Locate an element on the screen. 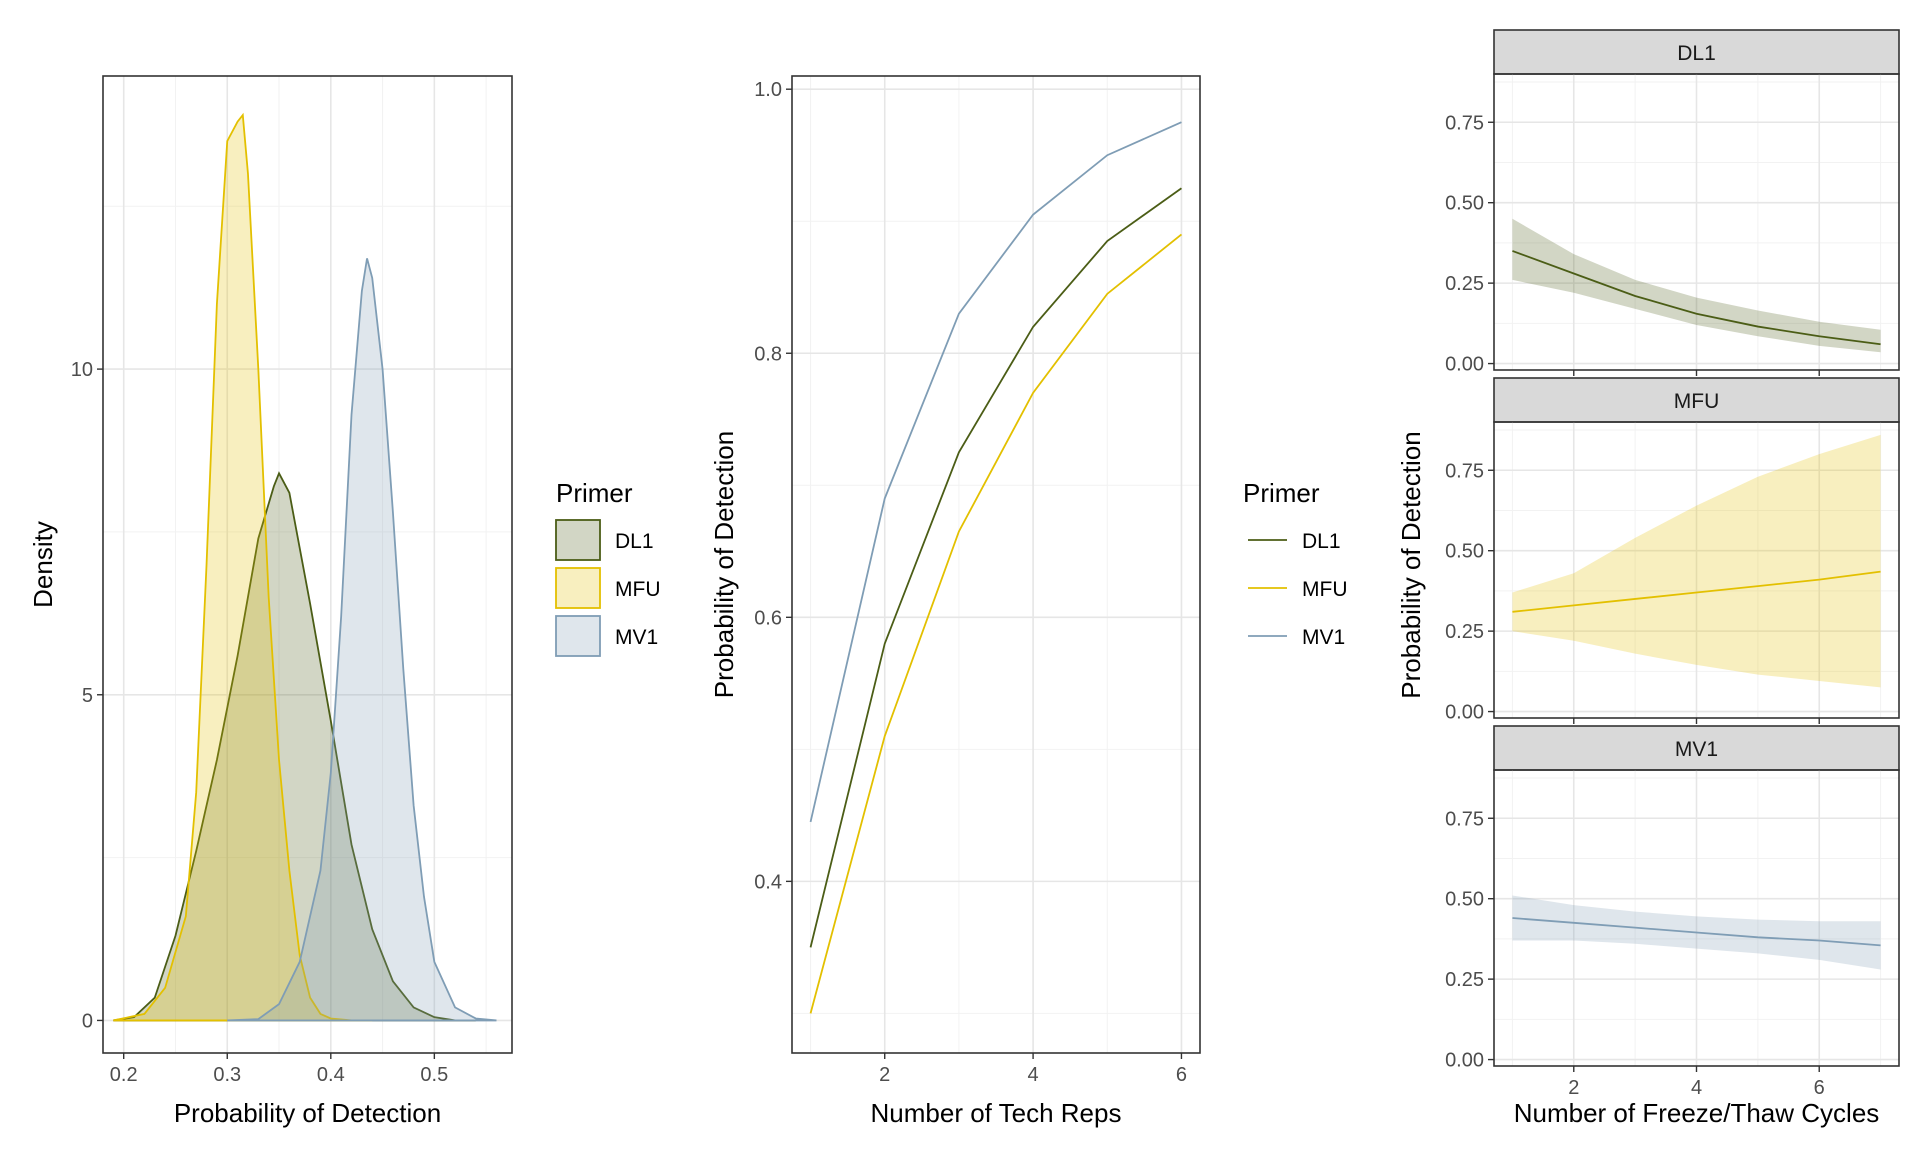 The image size is (1920, 1152). facet-plot: 0.00 0.25 0.50 0.75 2 4 6 is located at coordinates (1672, 934).